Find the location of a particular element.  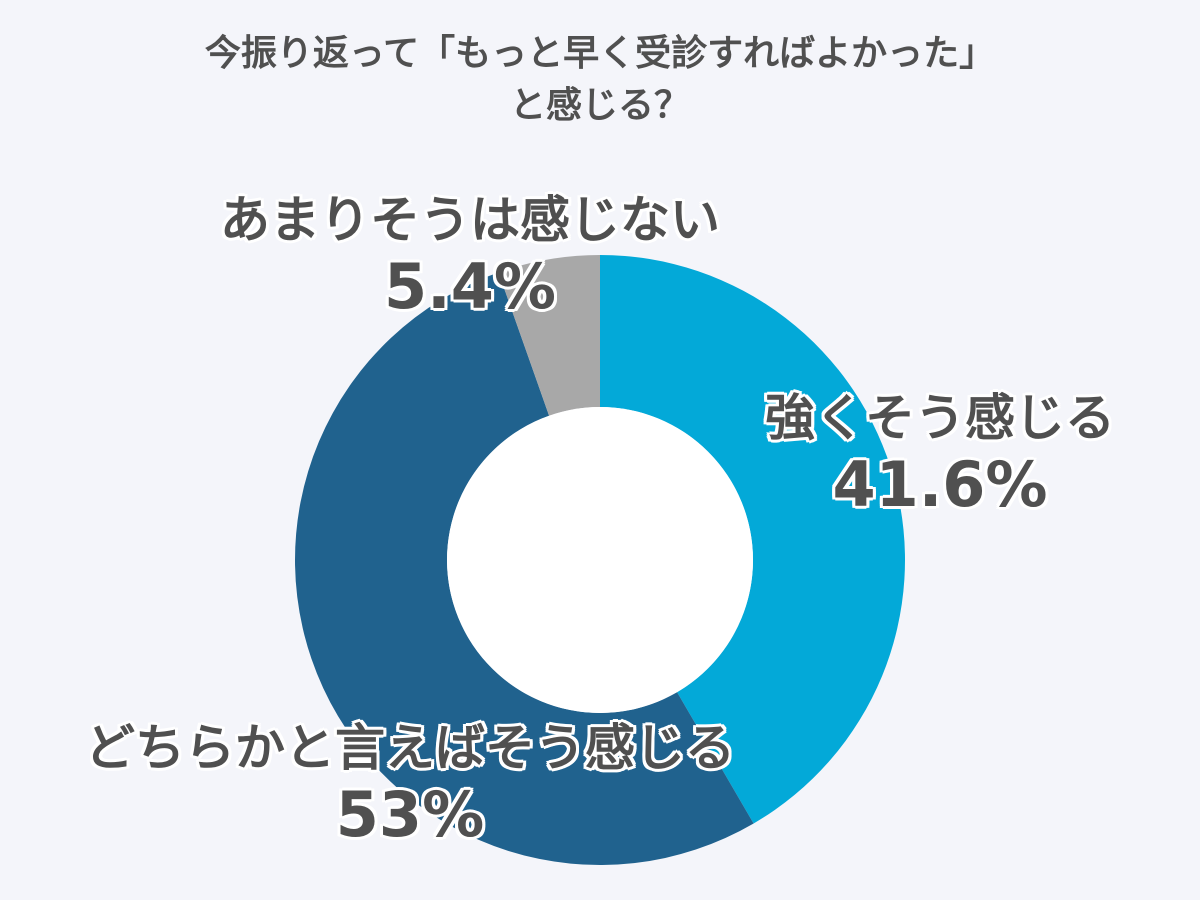

slice-label-value: 5.4% is located at coordinates (470, 286).